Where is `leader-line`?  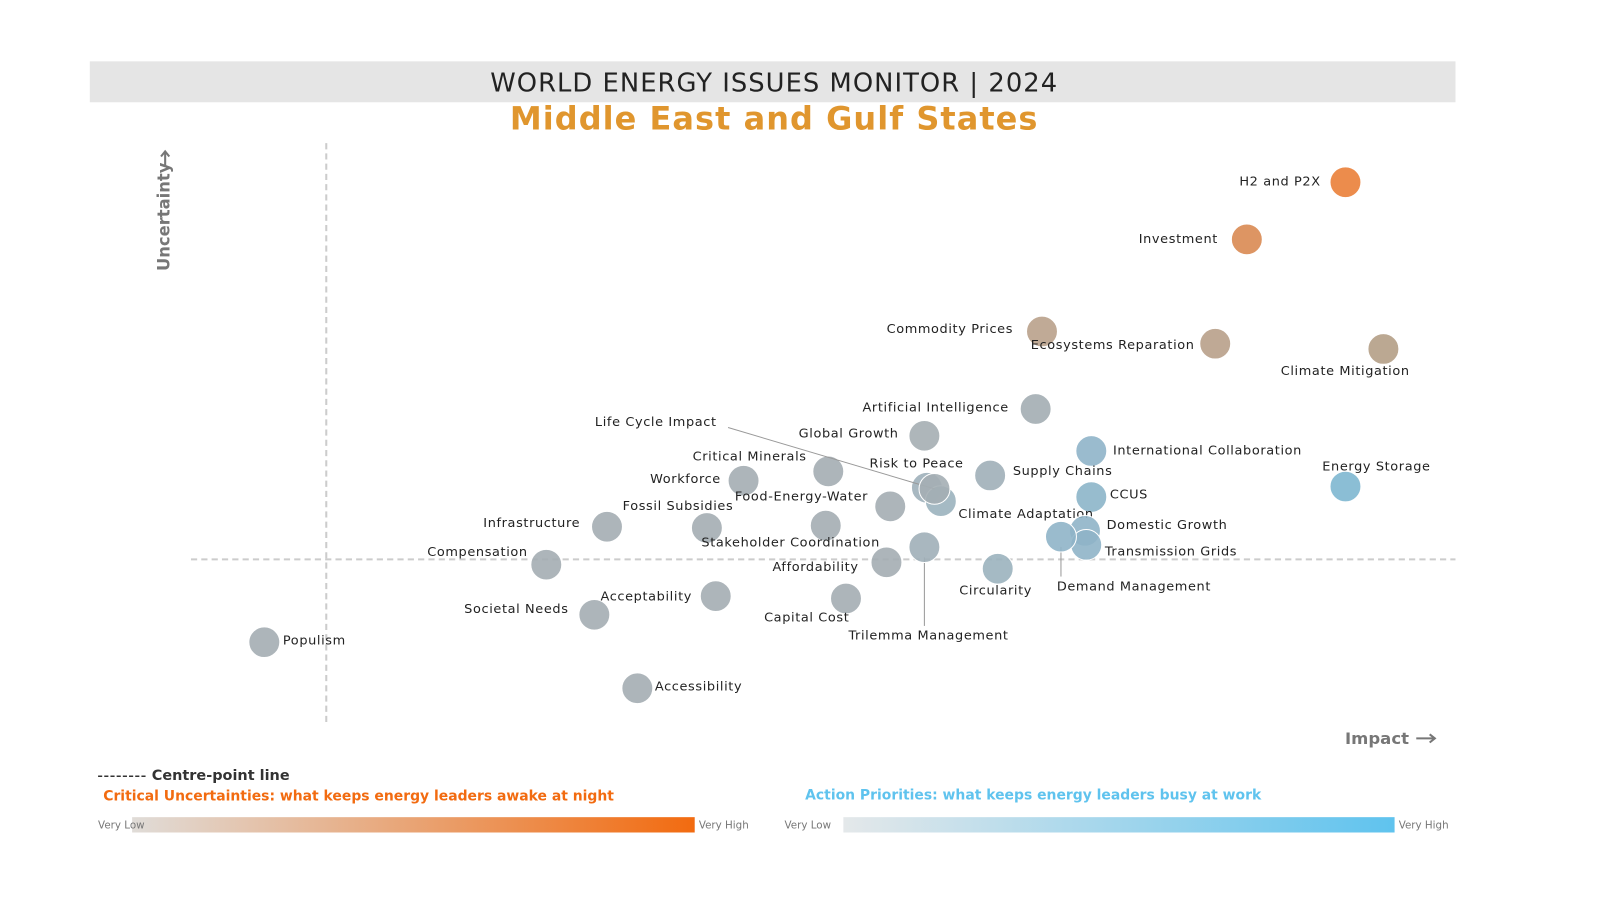
leader-line is located at coordinates (831, 458).